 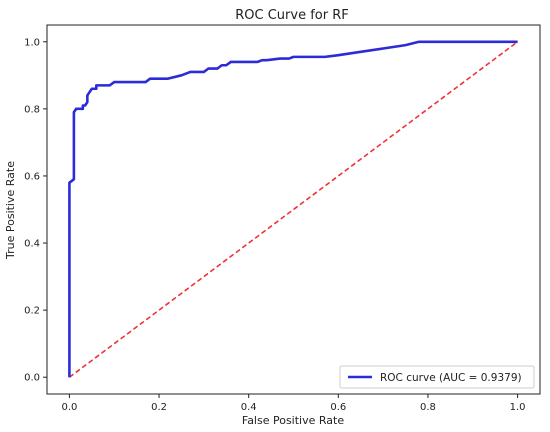 What do you see at coordinates (293, 420) in the screenshot?
I see `x-axis-title: False Positive Rate` at bounding box center [293, 420].